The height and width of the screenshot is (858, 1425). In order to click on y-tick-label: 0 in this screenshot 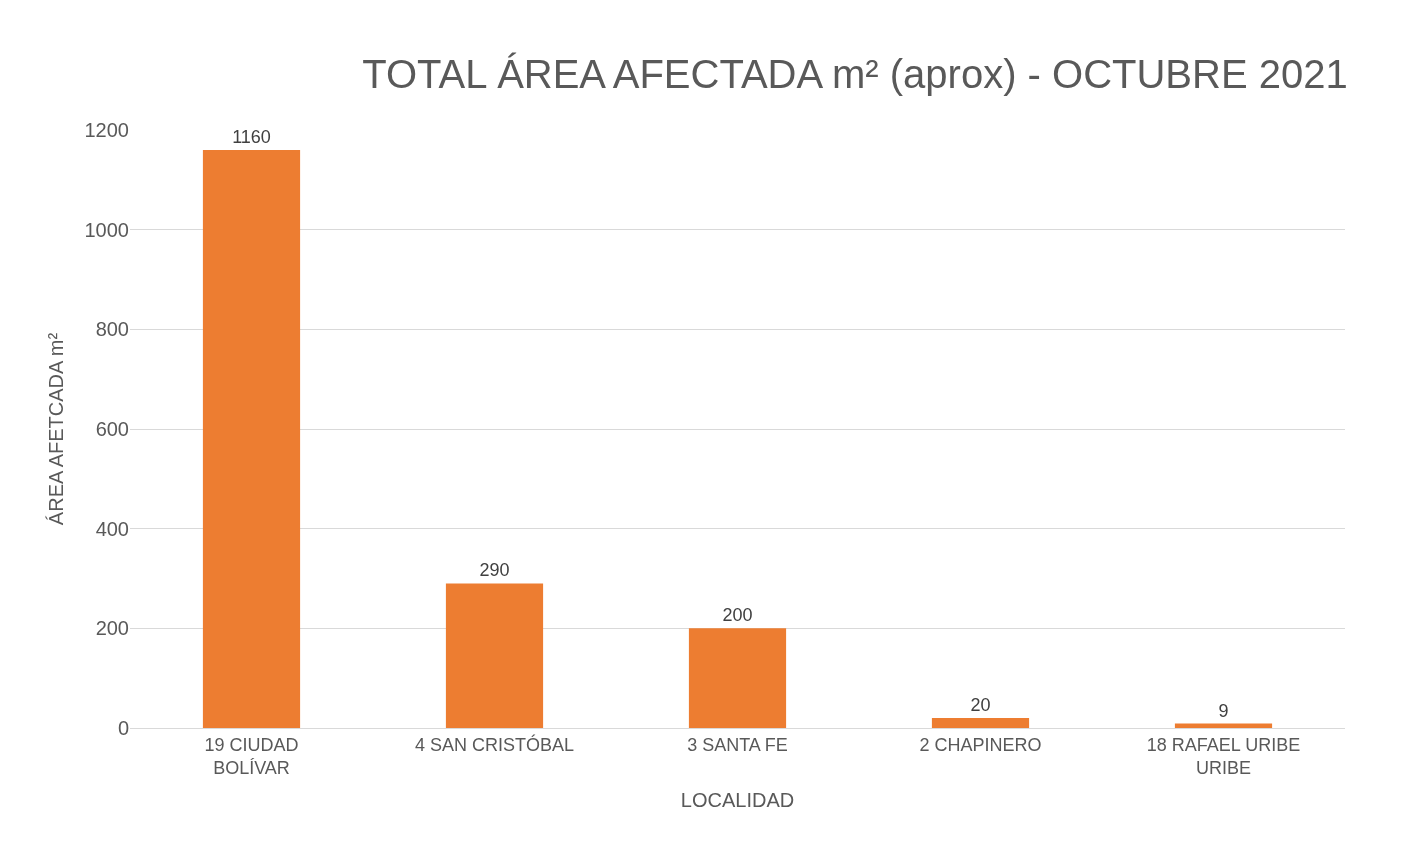, I will do `click(123, 728)`.